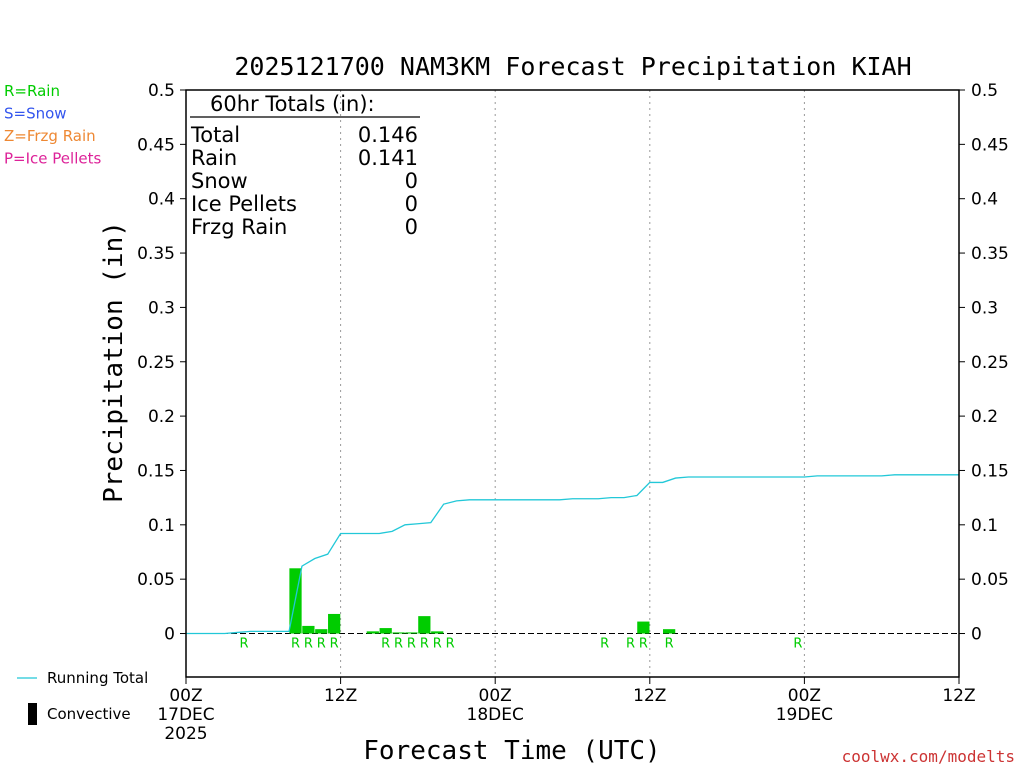 Image resolution: width=1024 pixels, height=768 pixels. Describe the element at coordinates (495, 715) in the screenshot. I see `x-tick-date: 18DEC` at that location.